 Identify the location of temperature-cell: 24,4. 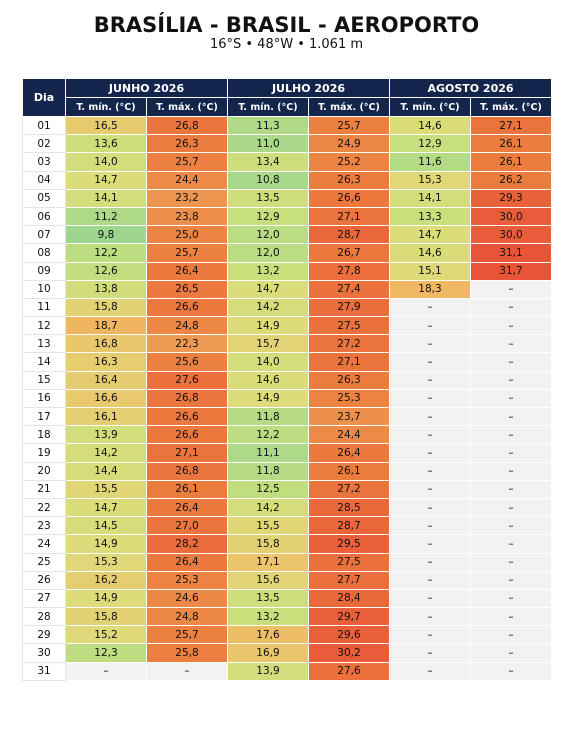
(187, 180).